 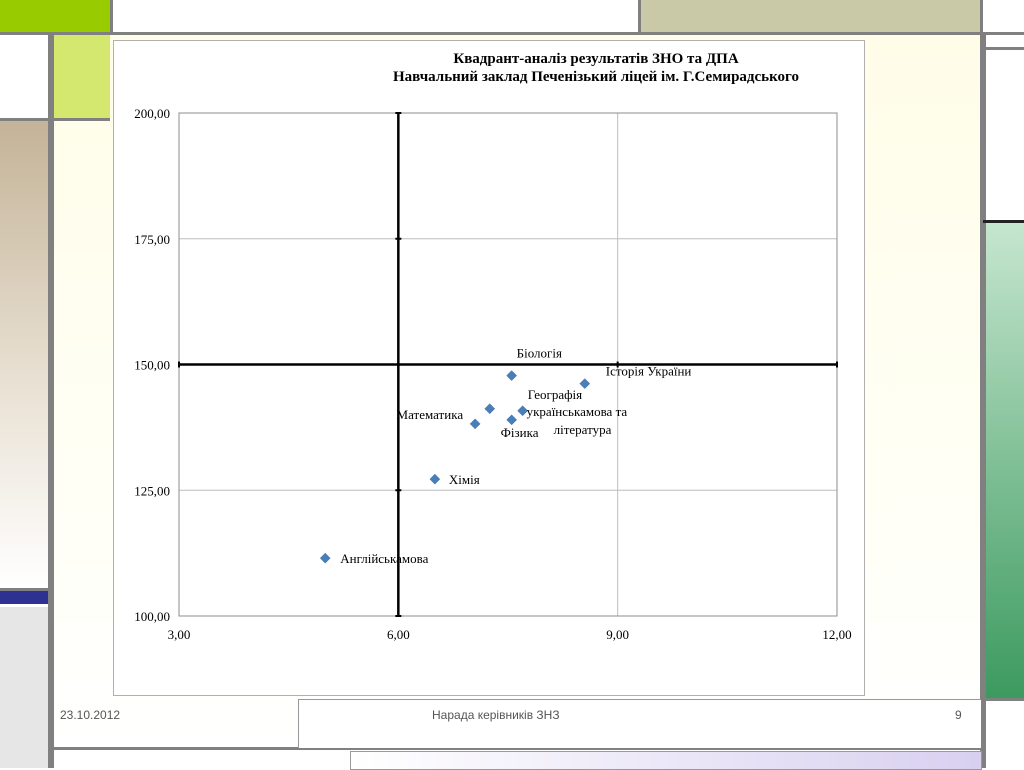 What do you see at coordinates (836, 634) in the screenshot?
I see `x-tick-label: 12,00` at bounding box center [836, 634].